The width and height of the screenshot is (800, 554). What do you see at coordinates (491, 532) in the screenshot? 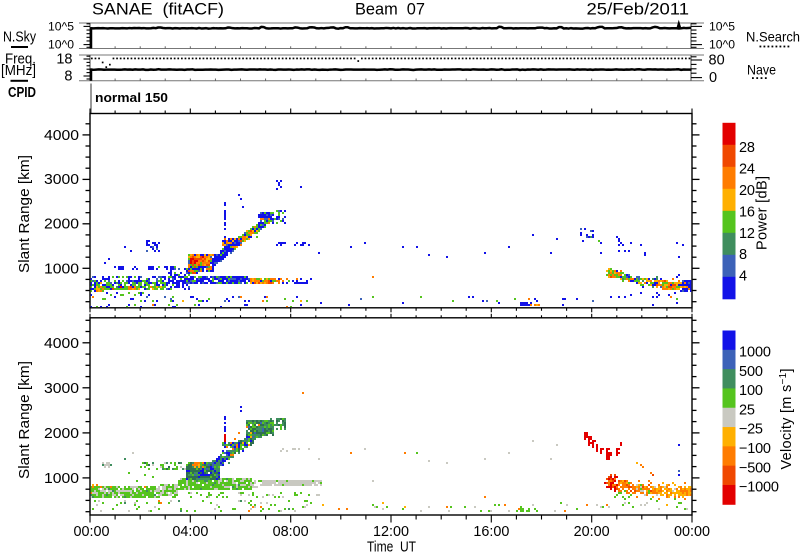
I see `svg-text: 16:00` at bounding box center [491, 532].